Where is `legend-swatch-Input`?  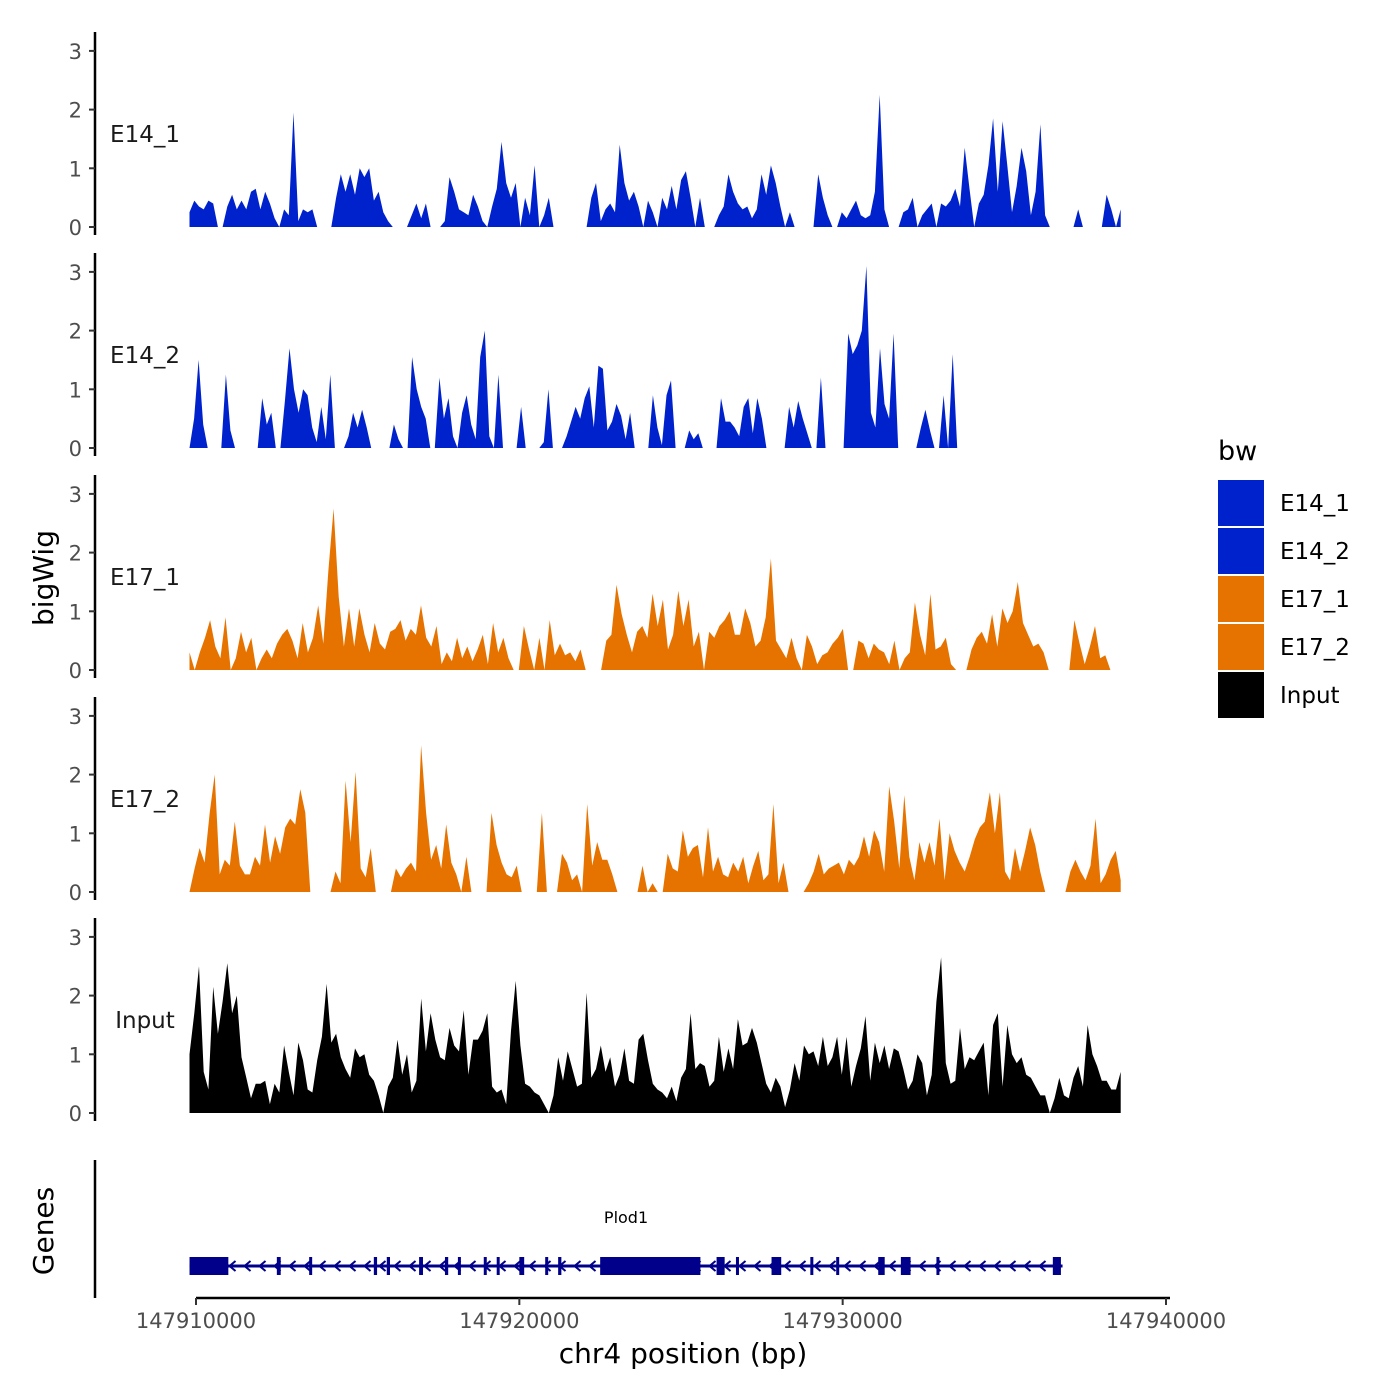 legend-swatch-Input is located at coordinates (1241, 695).